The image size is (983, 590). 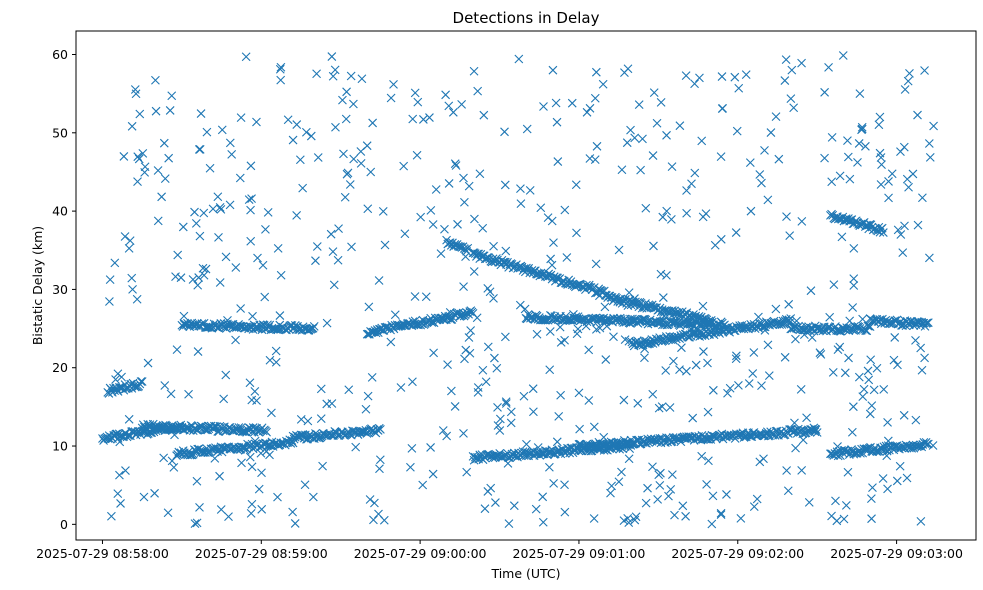 I want to click on y-axis: 0 10 20 30 40 50 60, so click(x=64, y=289).